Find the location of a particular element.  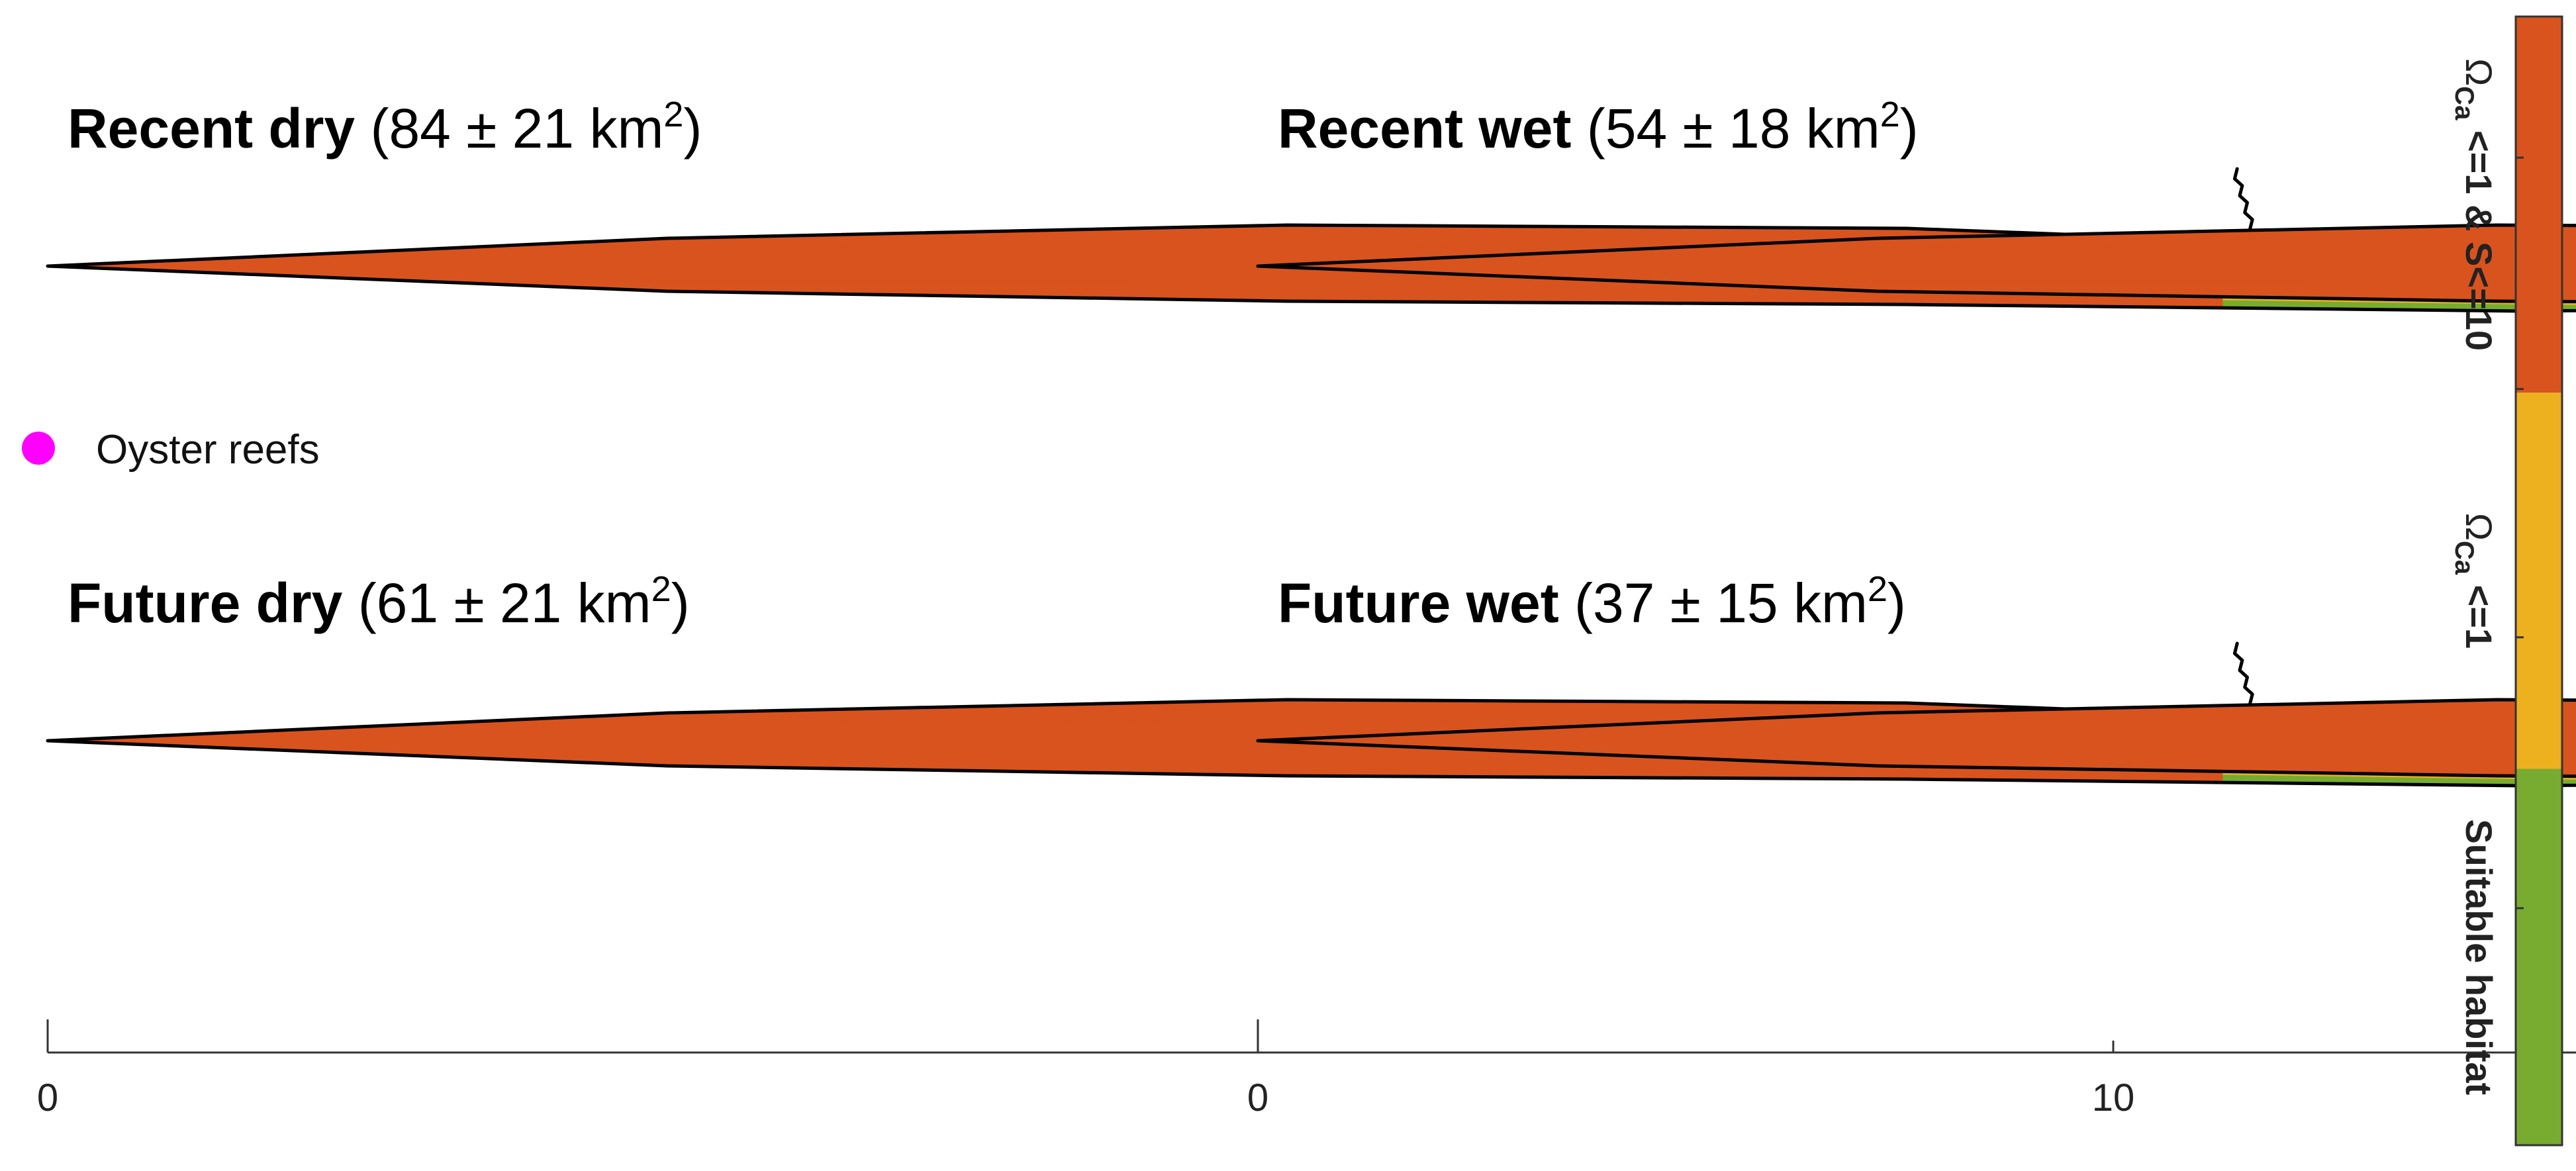

panel-title: Recent dry (84 ± 21 km2) is located at coordinates (385, 127).